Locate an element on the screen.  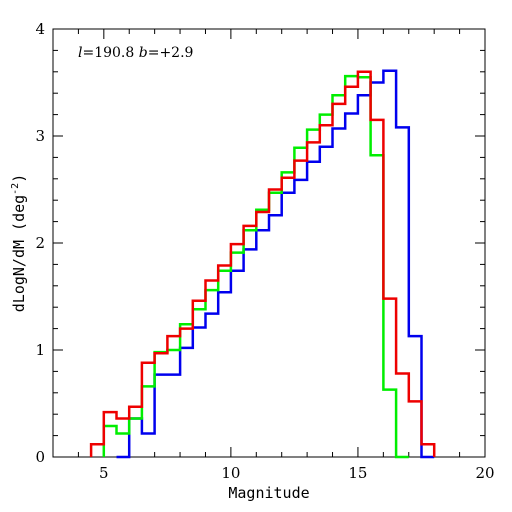
annotation-l-value: =190.8 is located at coordinates (108, 53).